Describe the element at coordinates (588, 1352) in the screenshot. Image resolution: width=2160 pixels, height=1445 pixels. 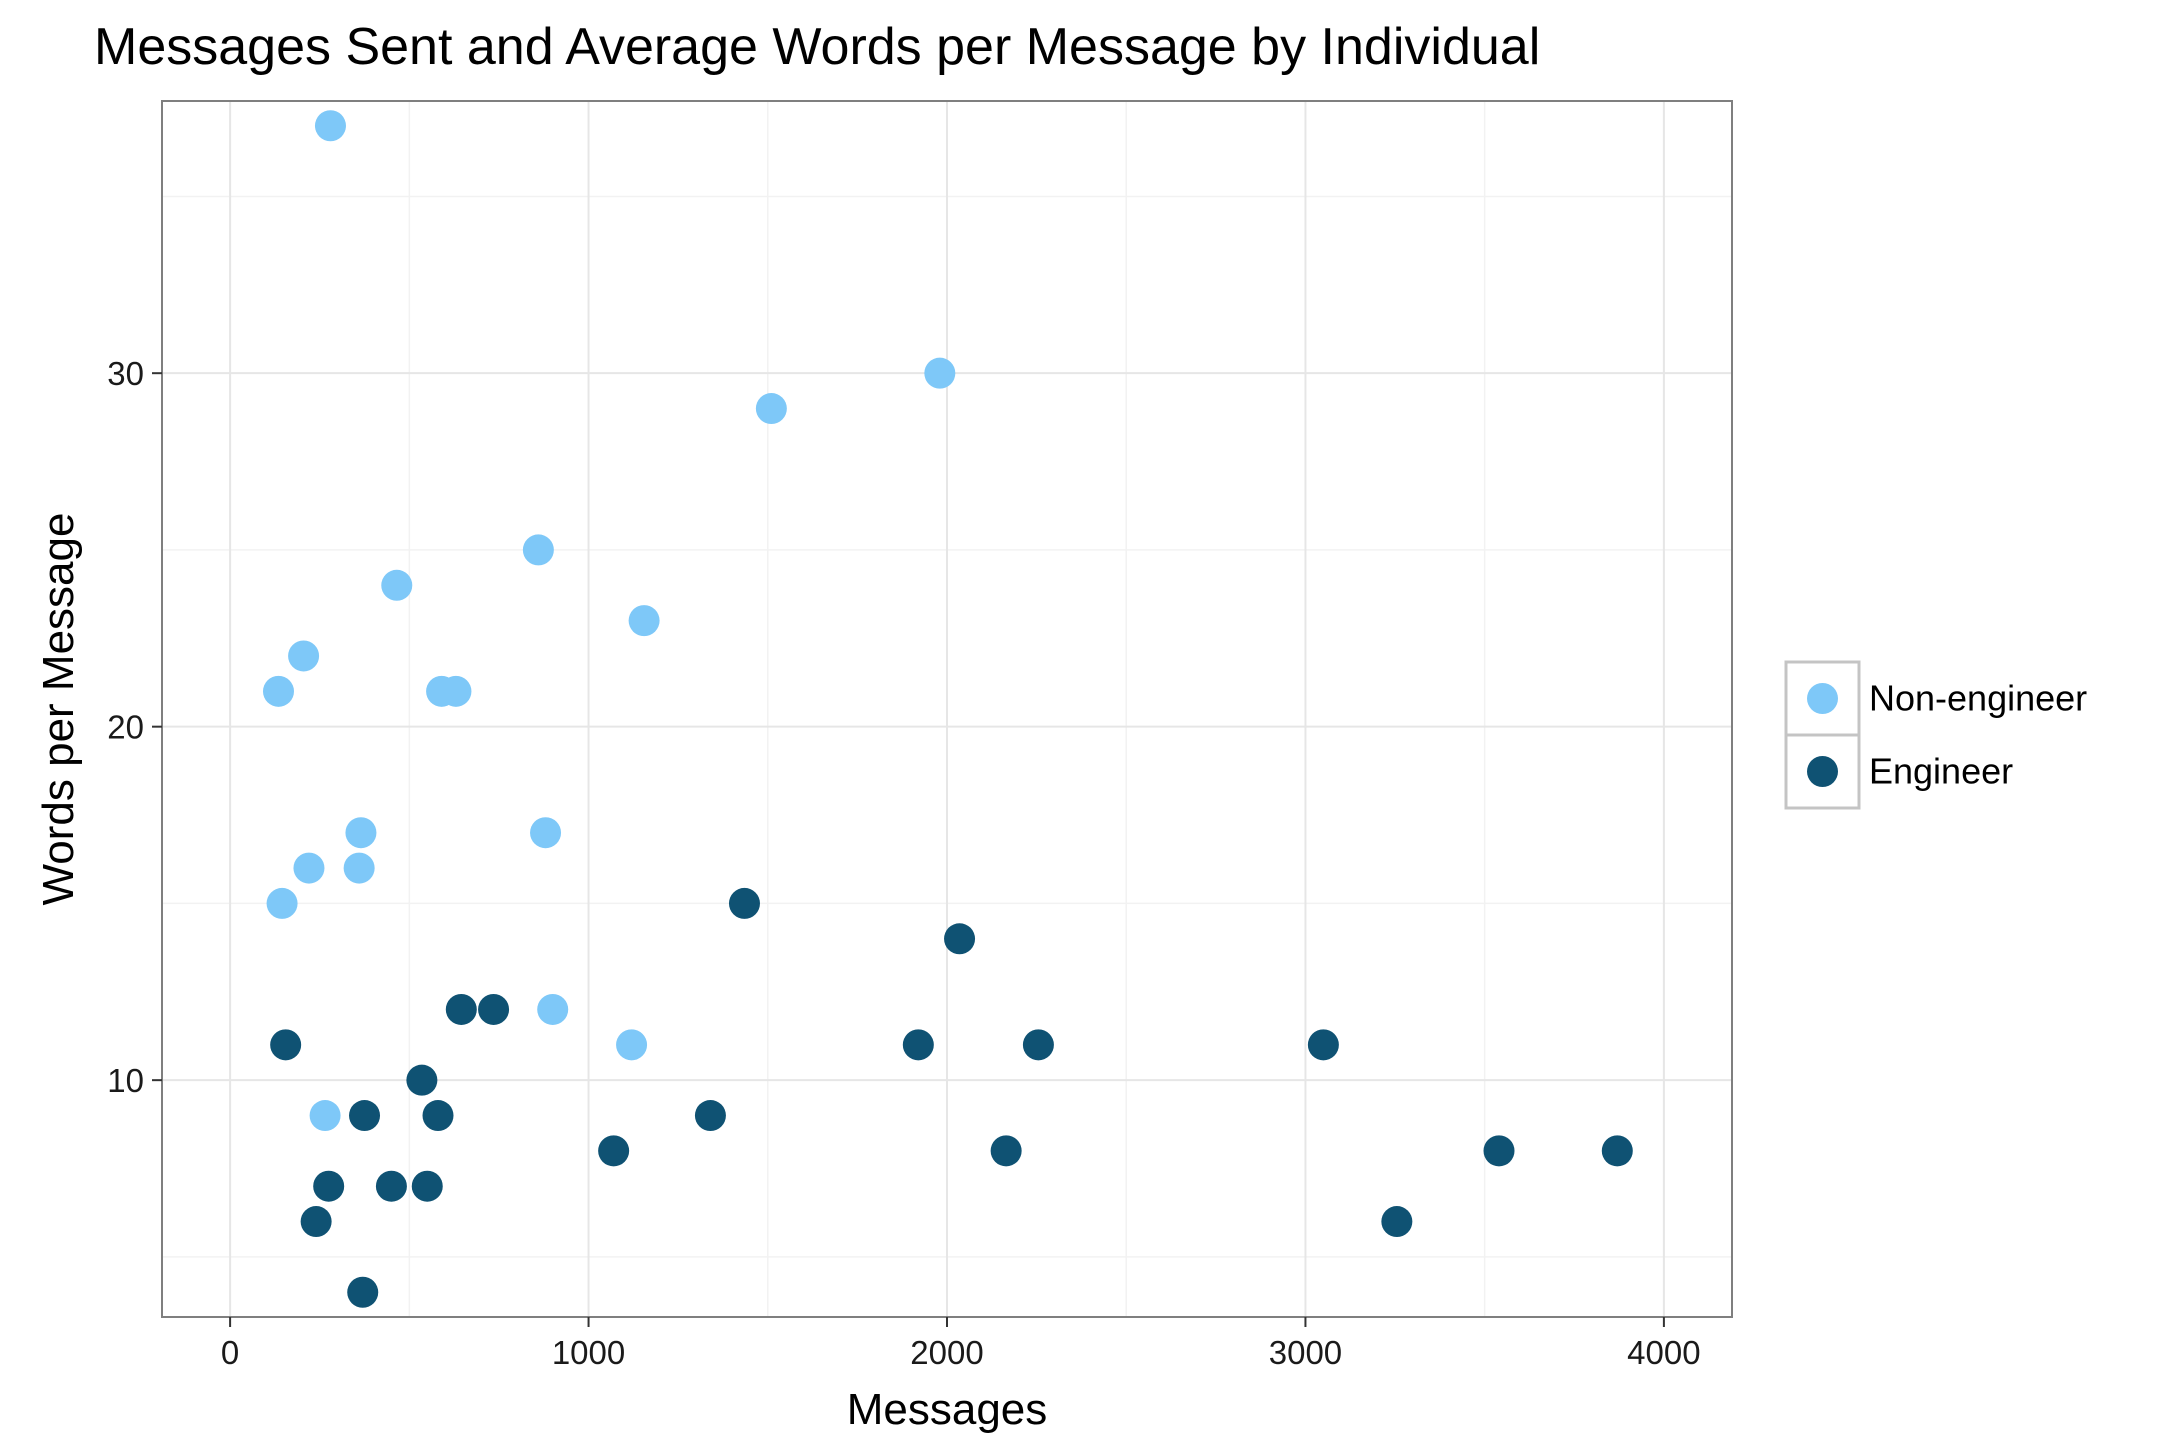
I see `x-tick-label: 1000` at that location.